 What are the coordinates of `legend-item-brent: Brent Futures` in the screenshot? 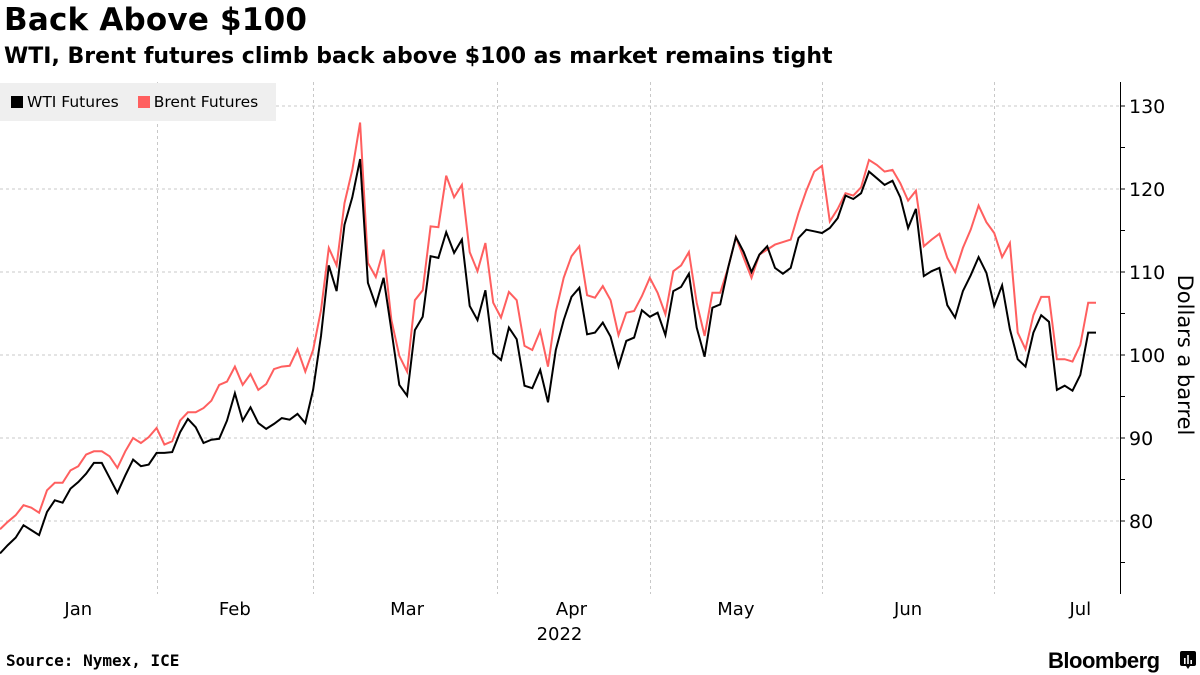 It's located at (198, 102).